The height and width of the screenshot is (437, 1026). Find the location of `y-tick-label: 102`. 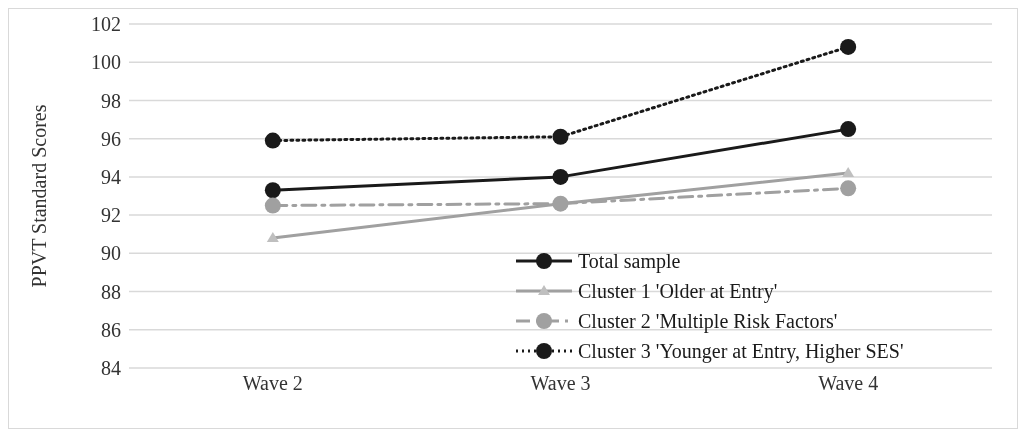

y-tick-label: 102 is located at coordinates (106, 24).